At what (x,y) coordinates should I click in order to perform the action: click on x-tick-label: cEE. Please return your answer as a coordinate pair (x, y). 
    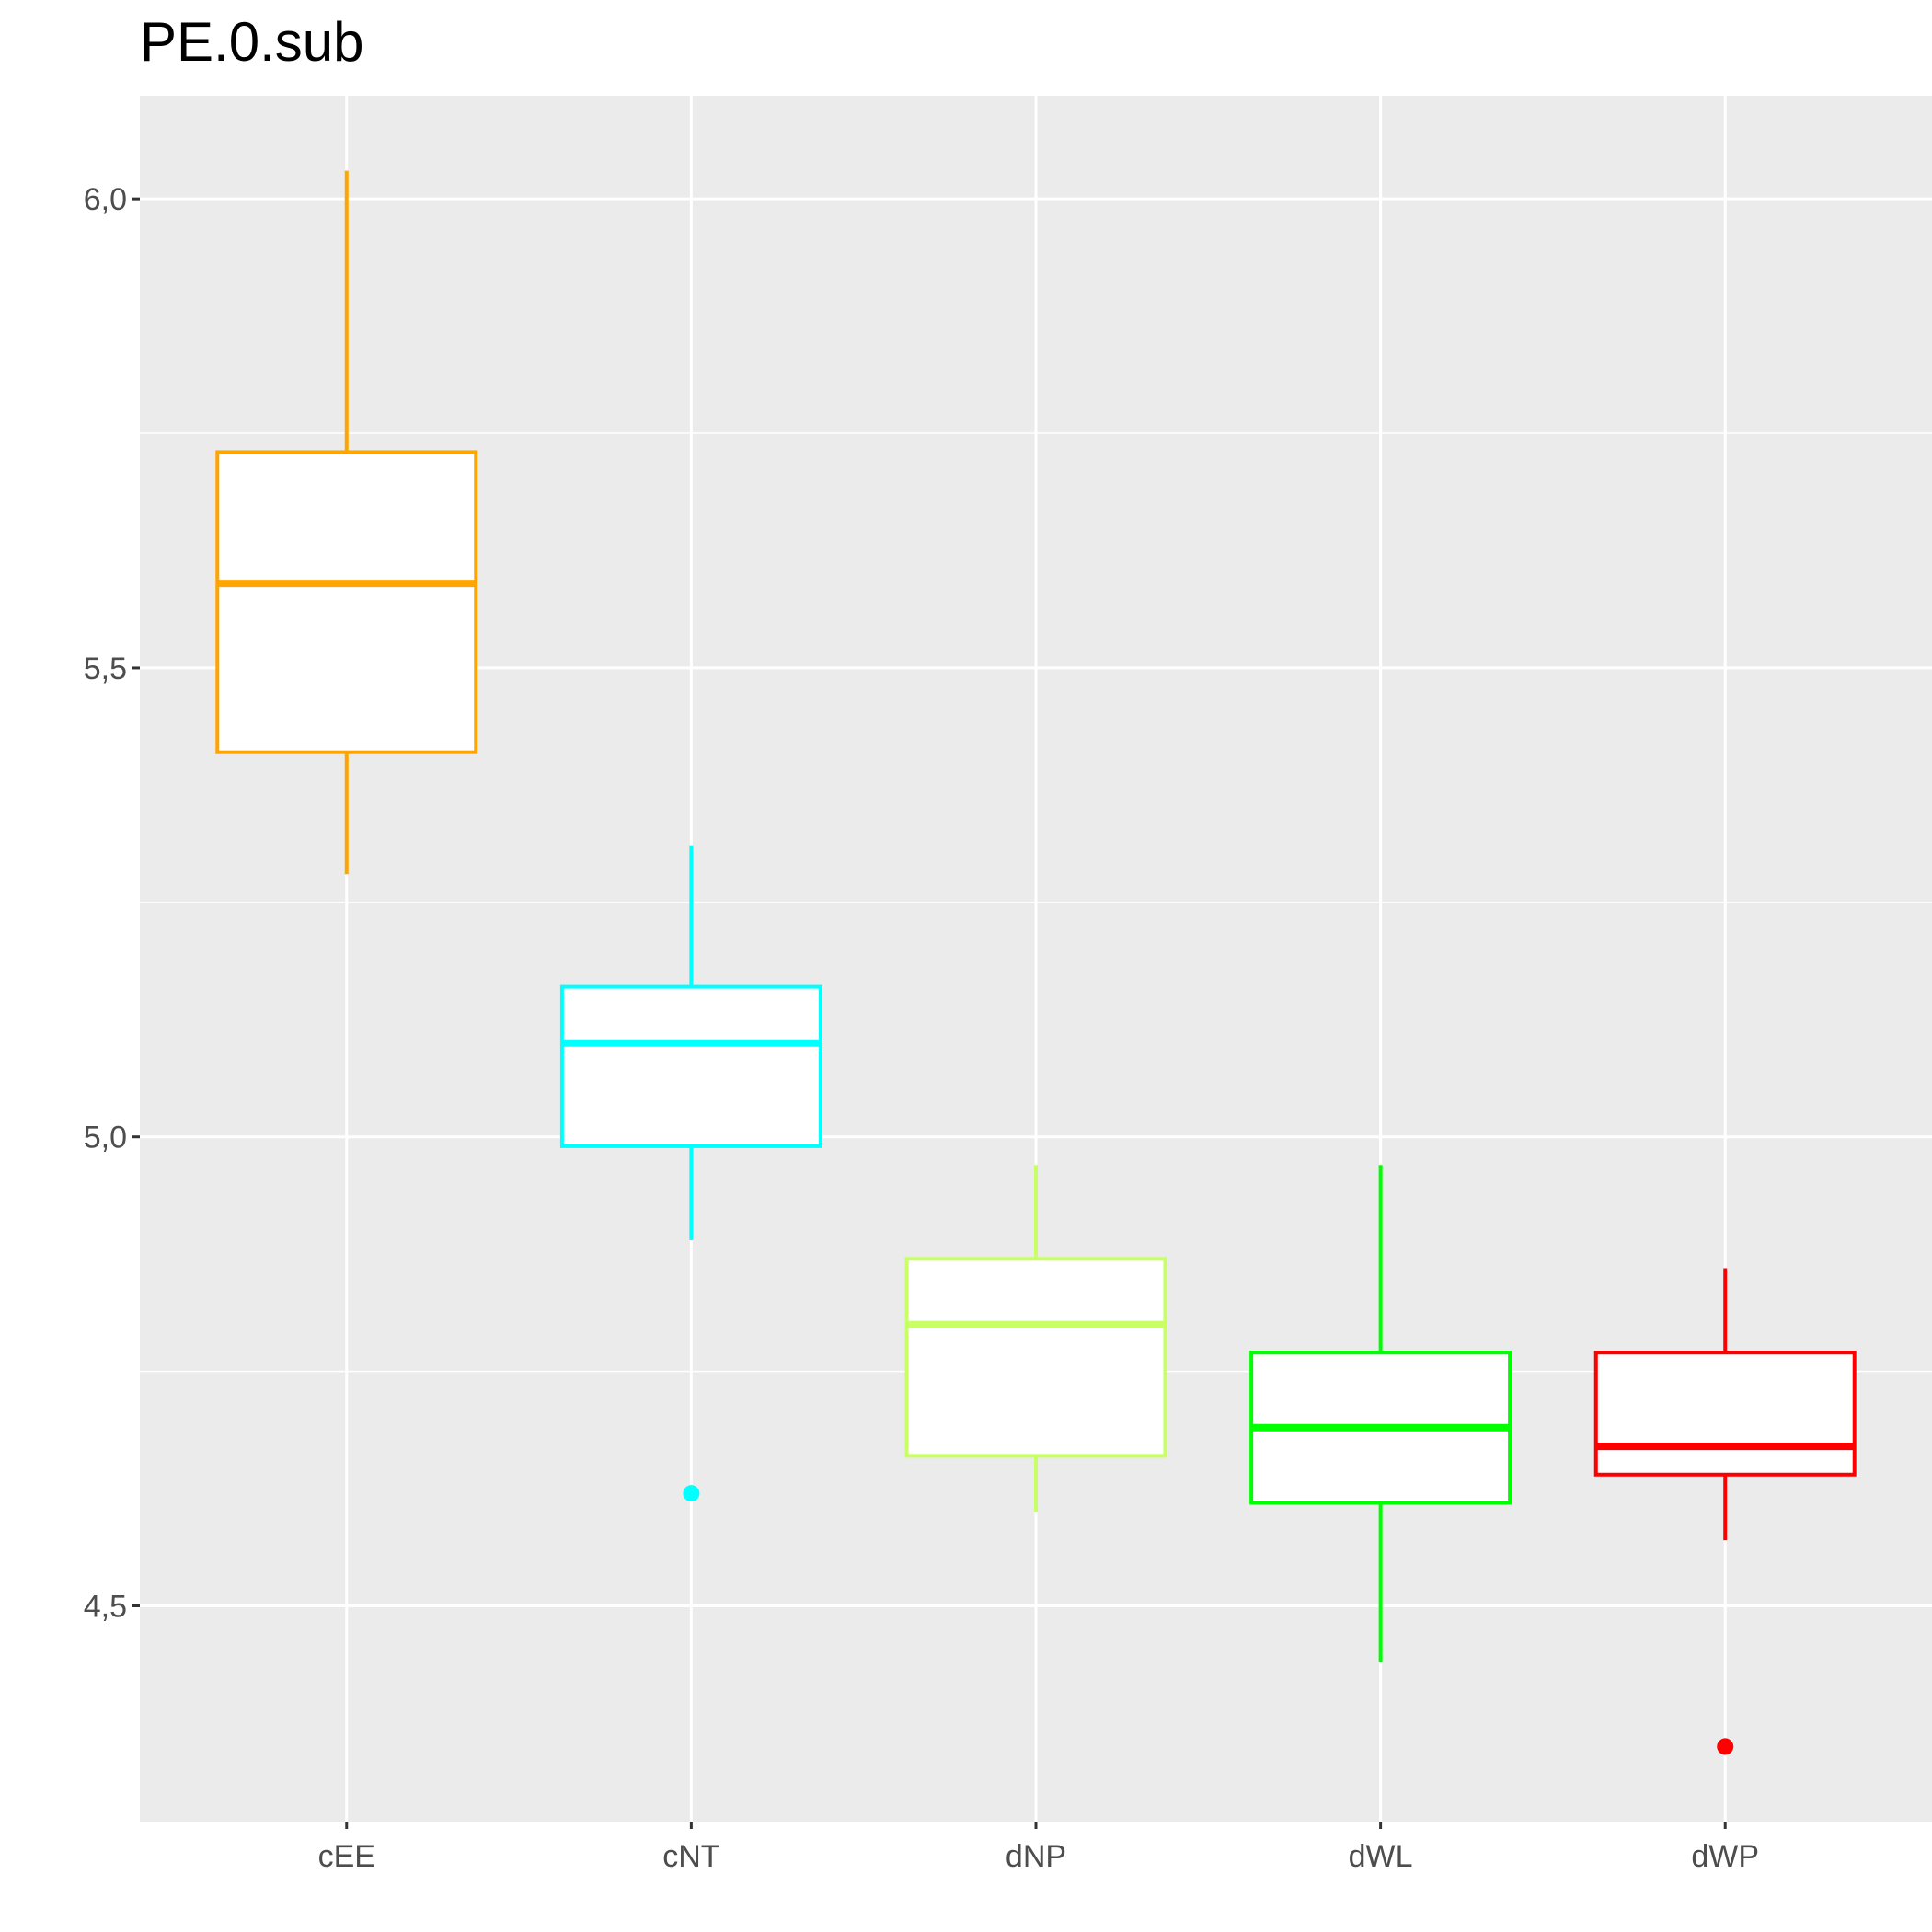
    Looking at the image, I should click on (346, 1856).